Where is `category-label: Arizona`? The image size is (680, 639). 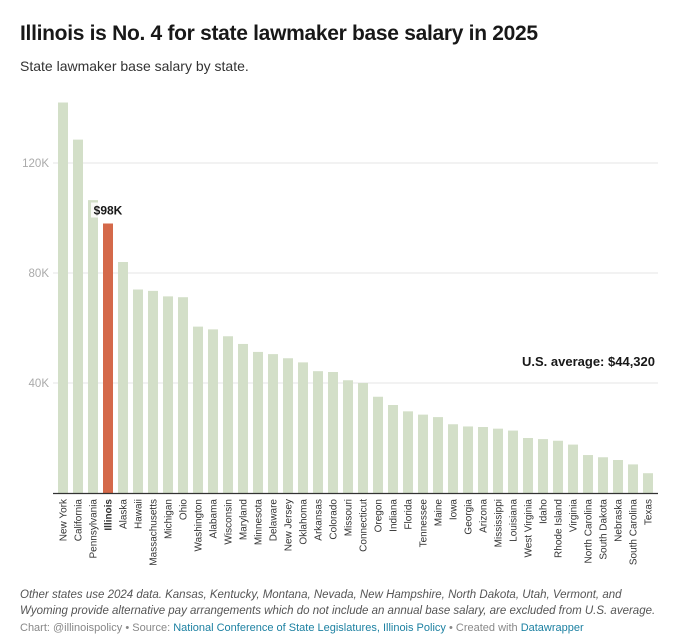
category-label: Arizona is located at coordinates (484, 516).